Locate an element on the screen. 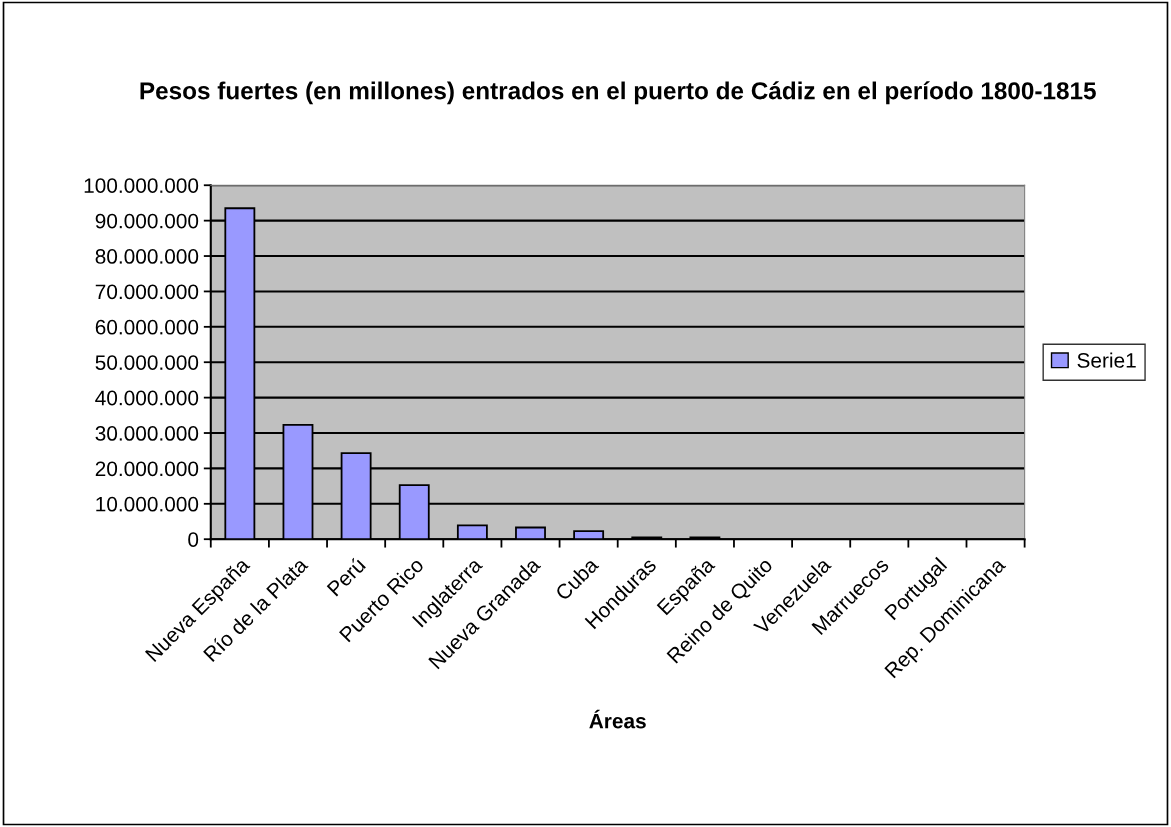  y-tick-label: 100.000.000 is located at coordinates (141, 185).